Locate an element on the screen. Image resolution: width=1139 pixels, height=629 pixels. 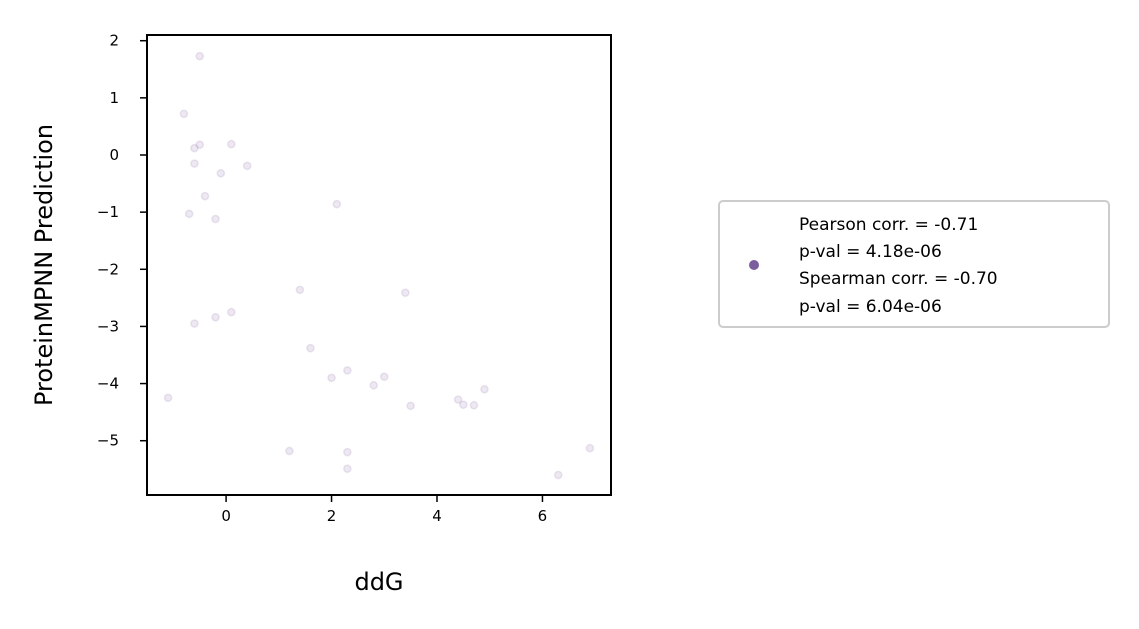
legend-pearson-corr: Pearson corr. = -0.71 is located at coordinates (888, 225).